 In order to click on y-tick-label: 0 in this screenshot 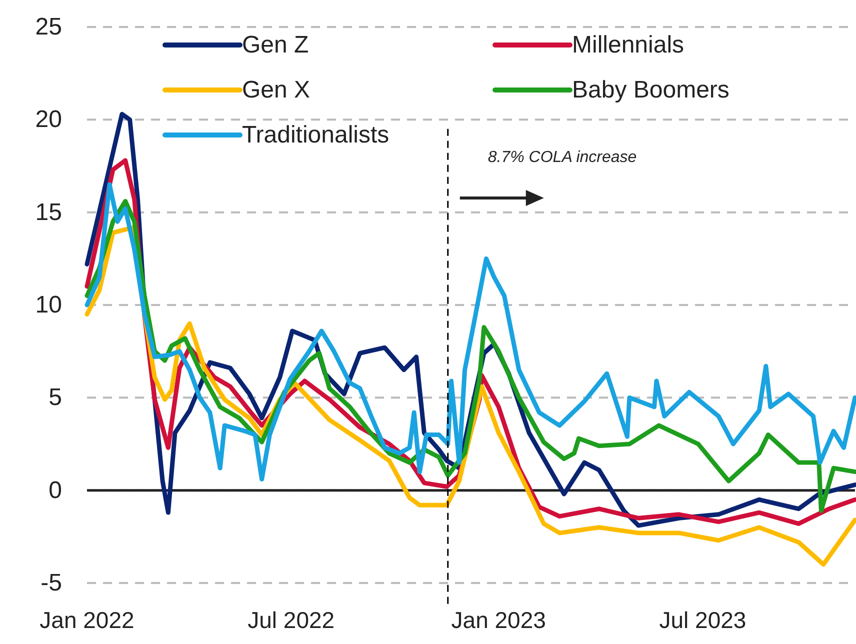, I will do `click(55, 490)`.